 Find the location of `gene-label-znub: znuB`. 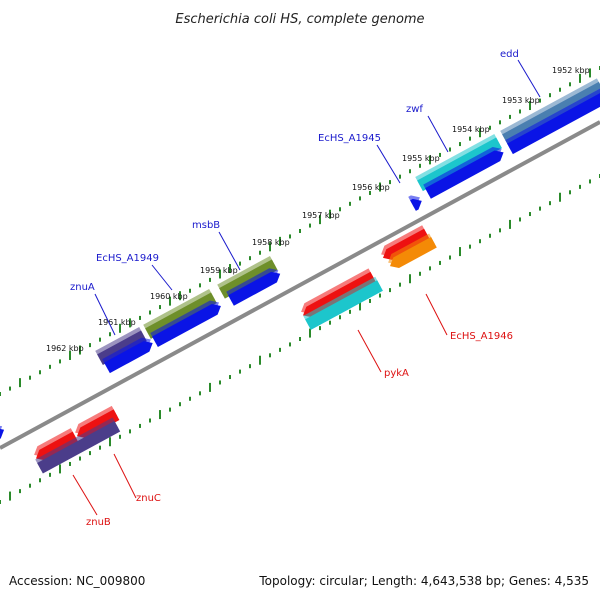

gene-label-znub: znuB is located at coordinates (98, 522).